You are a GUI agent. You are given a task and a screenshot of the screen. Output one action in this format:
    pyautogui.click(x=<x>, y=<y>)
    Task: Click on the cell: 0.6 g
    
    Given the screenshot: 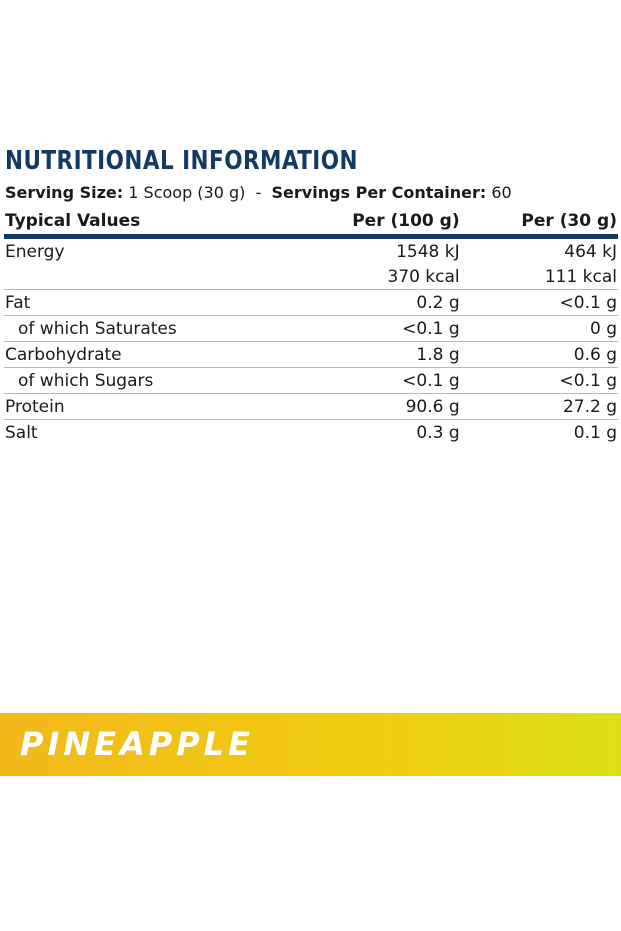 What is the action you would take?
    pyautogui.click(x=539, y=354)
    